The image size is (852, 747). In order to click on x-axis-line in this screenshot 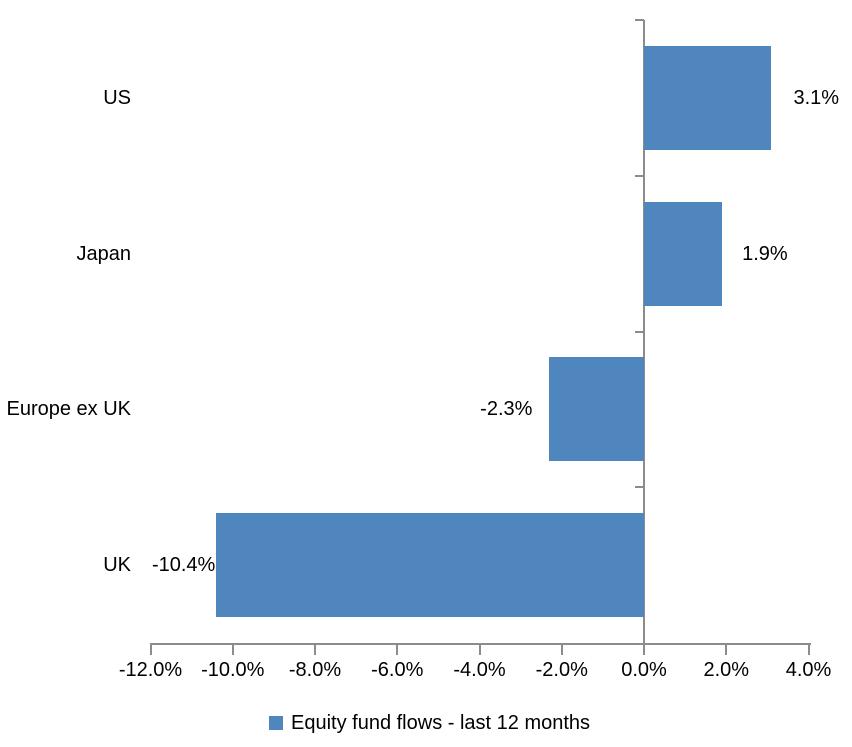, I will do `click(480, 644)`.